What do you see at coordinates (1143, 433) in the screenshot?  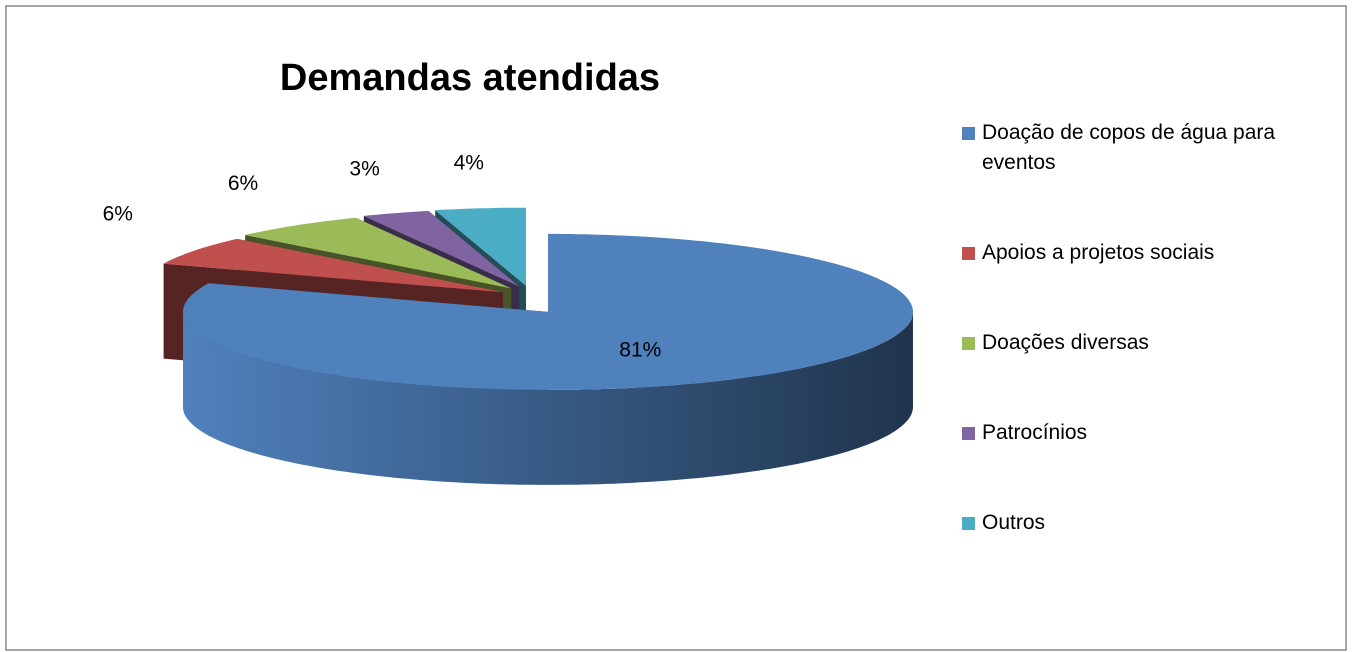 I see `legend-item: Patrocínios` at bounding box center [1143, 433].